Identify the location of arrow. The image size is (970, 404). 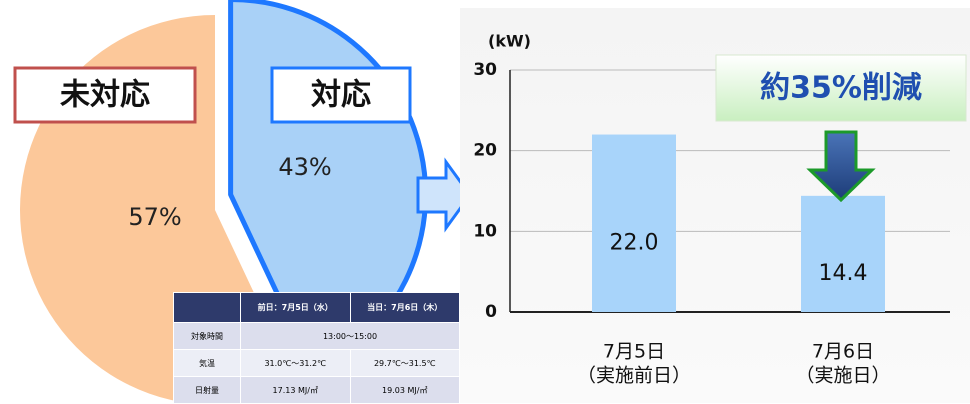
(444, 195).